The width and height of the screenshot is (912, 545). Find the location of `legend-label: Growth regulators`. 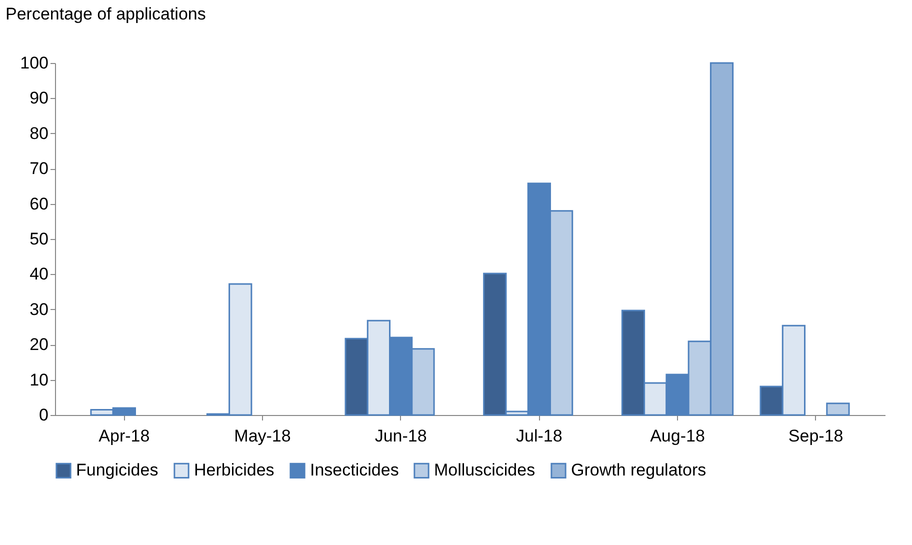

legend-label: Growth regulators is located at coordinates (638, 470).